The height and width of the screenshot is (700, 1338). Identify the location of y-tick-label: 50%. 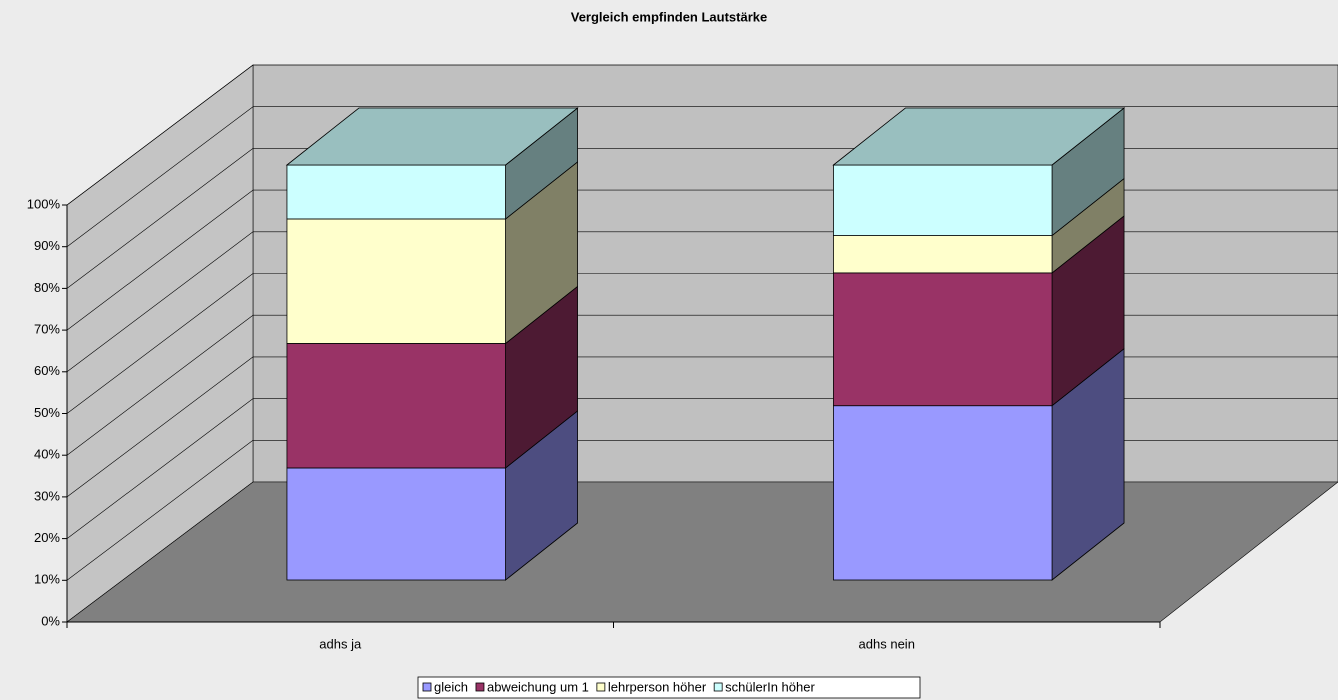
(47, 412).